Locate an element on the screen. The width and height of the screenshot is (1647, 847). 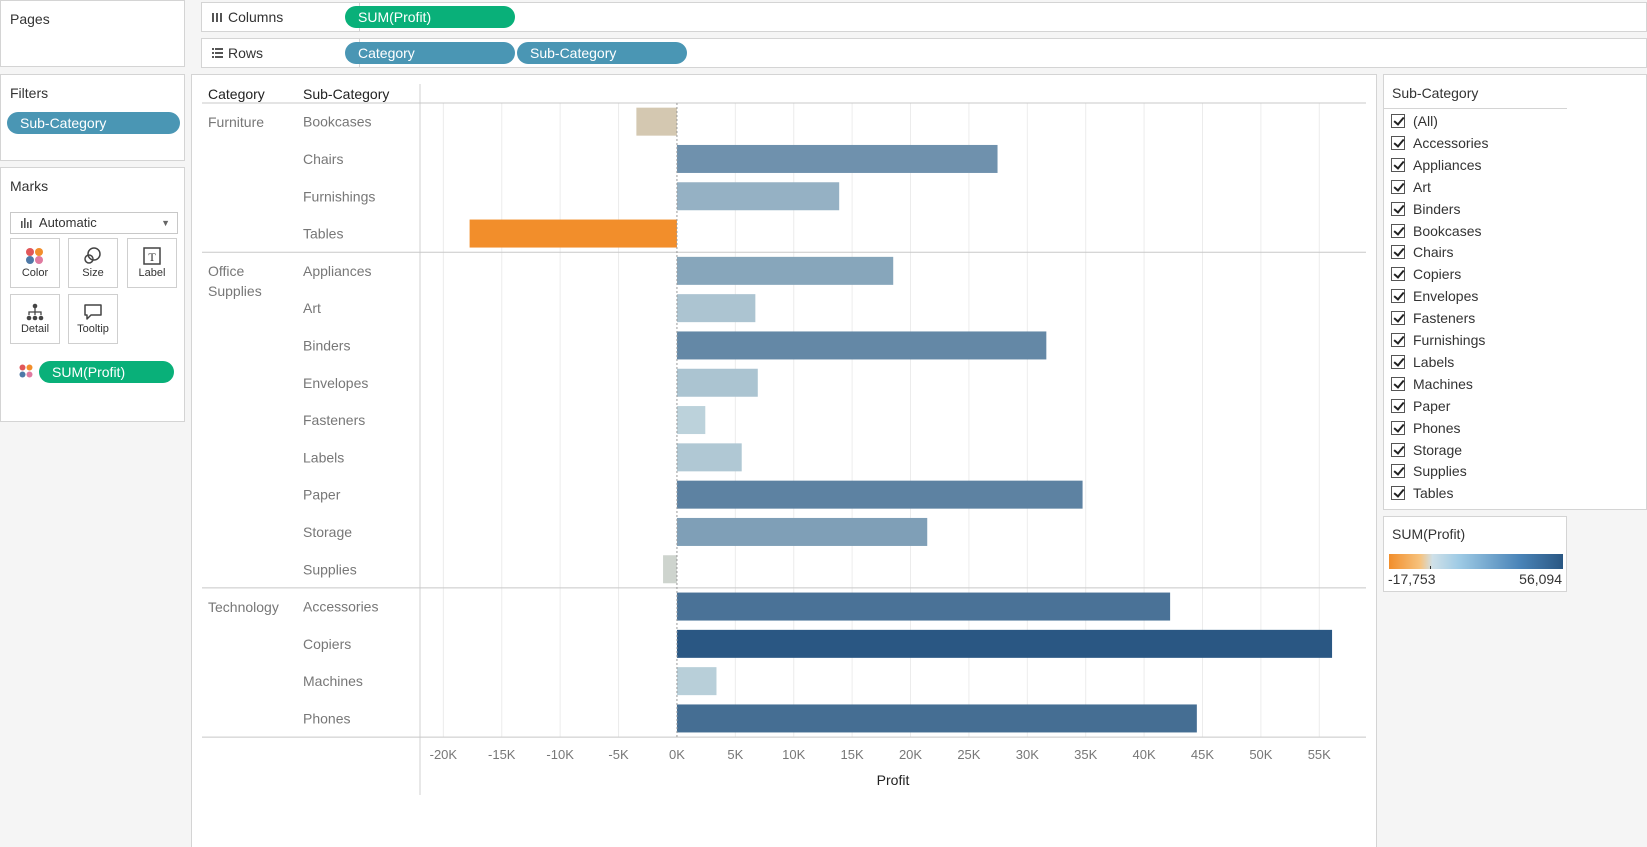
x-tick-label: -20K is located at coordinates (444, 754).